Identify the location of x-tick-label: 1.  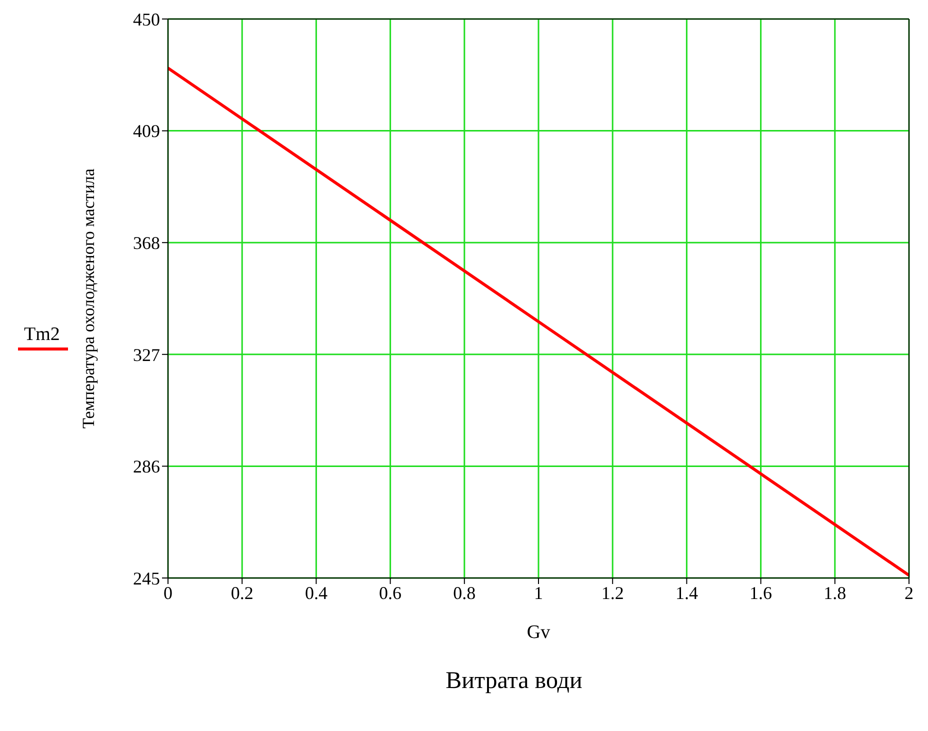
(538, 592).